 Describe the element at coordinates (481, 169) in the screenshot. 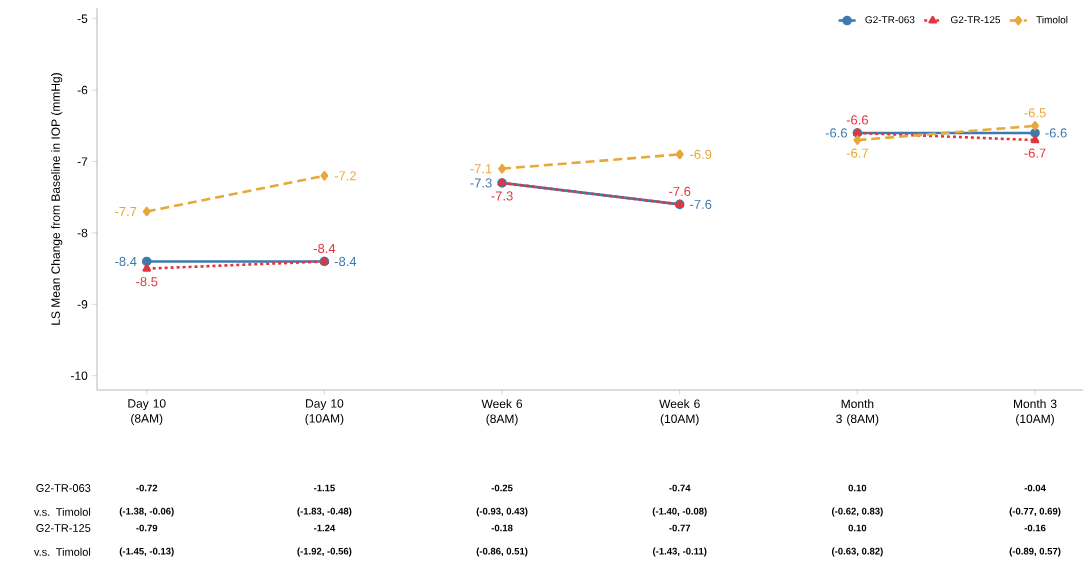

I see `data-label: -7.1` at that location.